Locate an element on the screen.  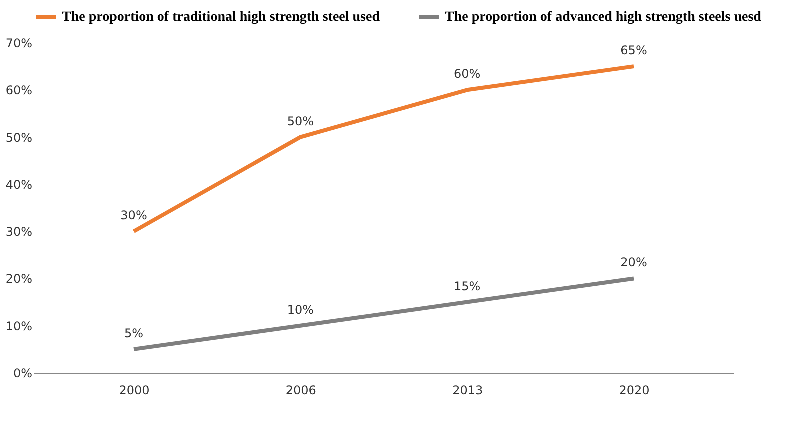
y-tick-label: 0% is located at coordinates (22, 373).